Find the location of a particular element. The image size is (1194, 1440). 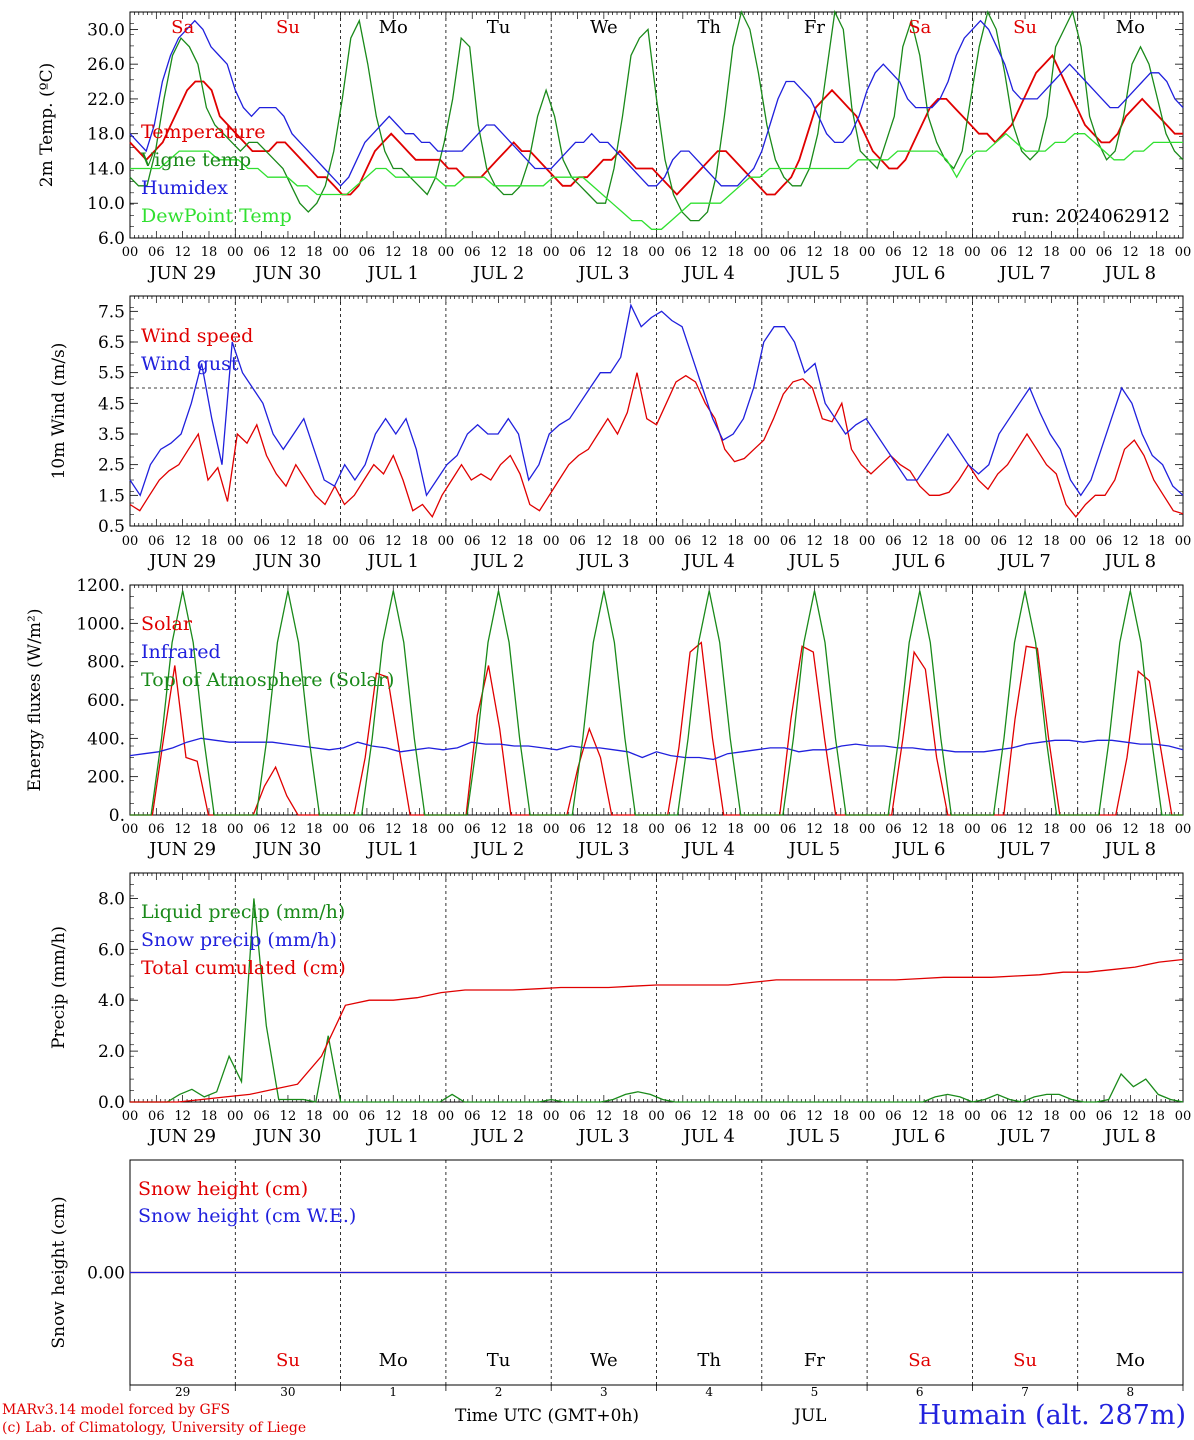

legend-entry: Vigne temp is located at coordinates (195, 160).